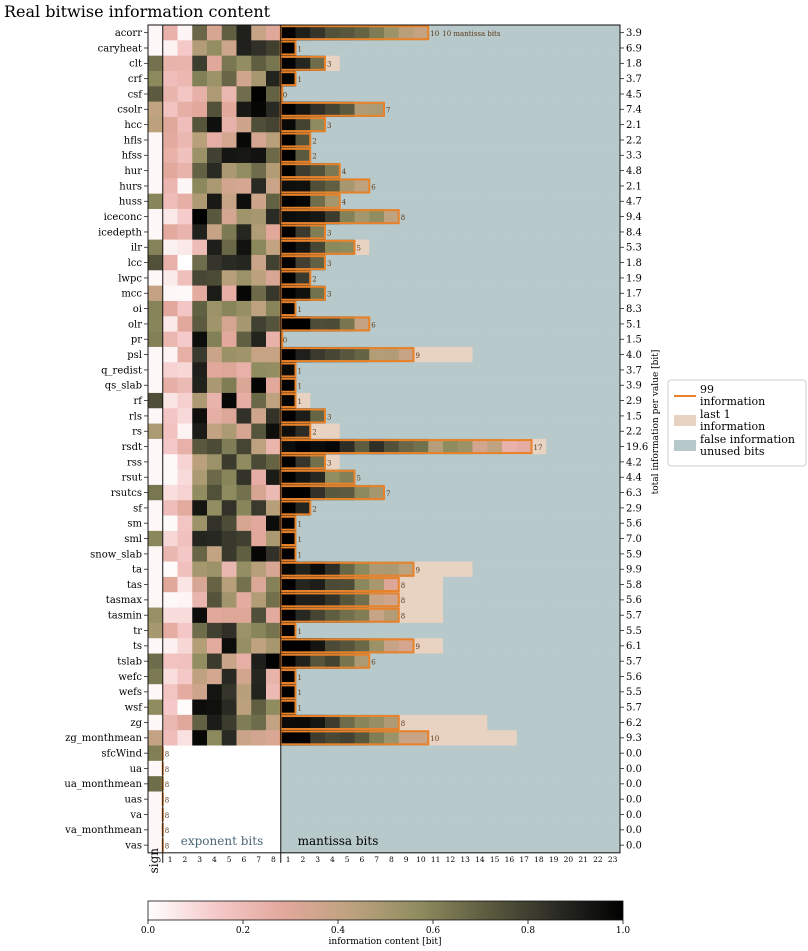  What do you see at coordinates (569, 859) in the screenshot?
I see `bit-tick-label: 20` at bounding box center [569, 859].